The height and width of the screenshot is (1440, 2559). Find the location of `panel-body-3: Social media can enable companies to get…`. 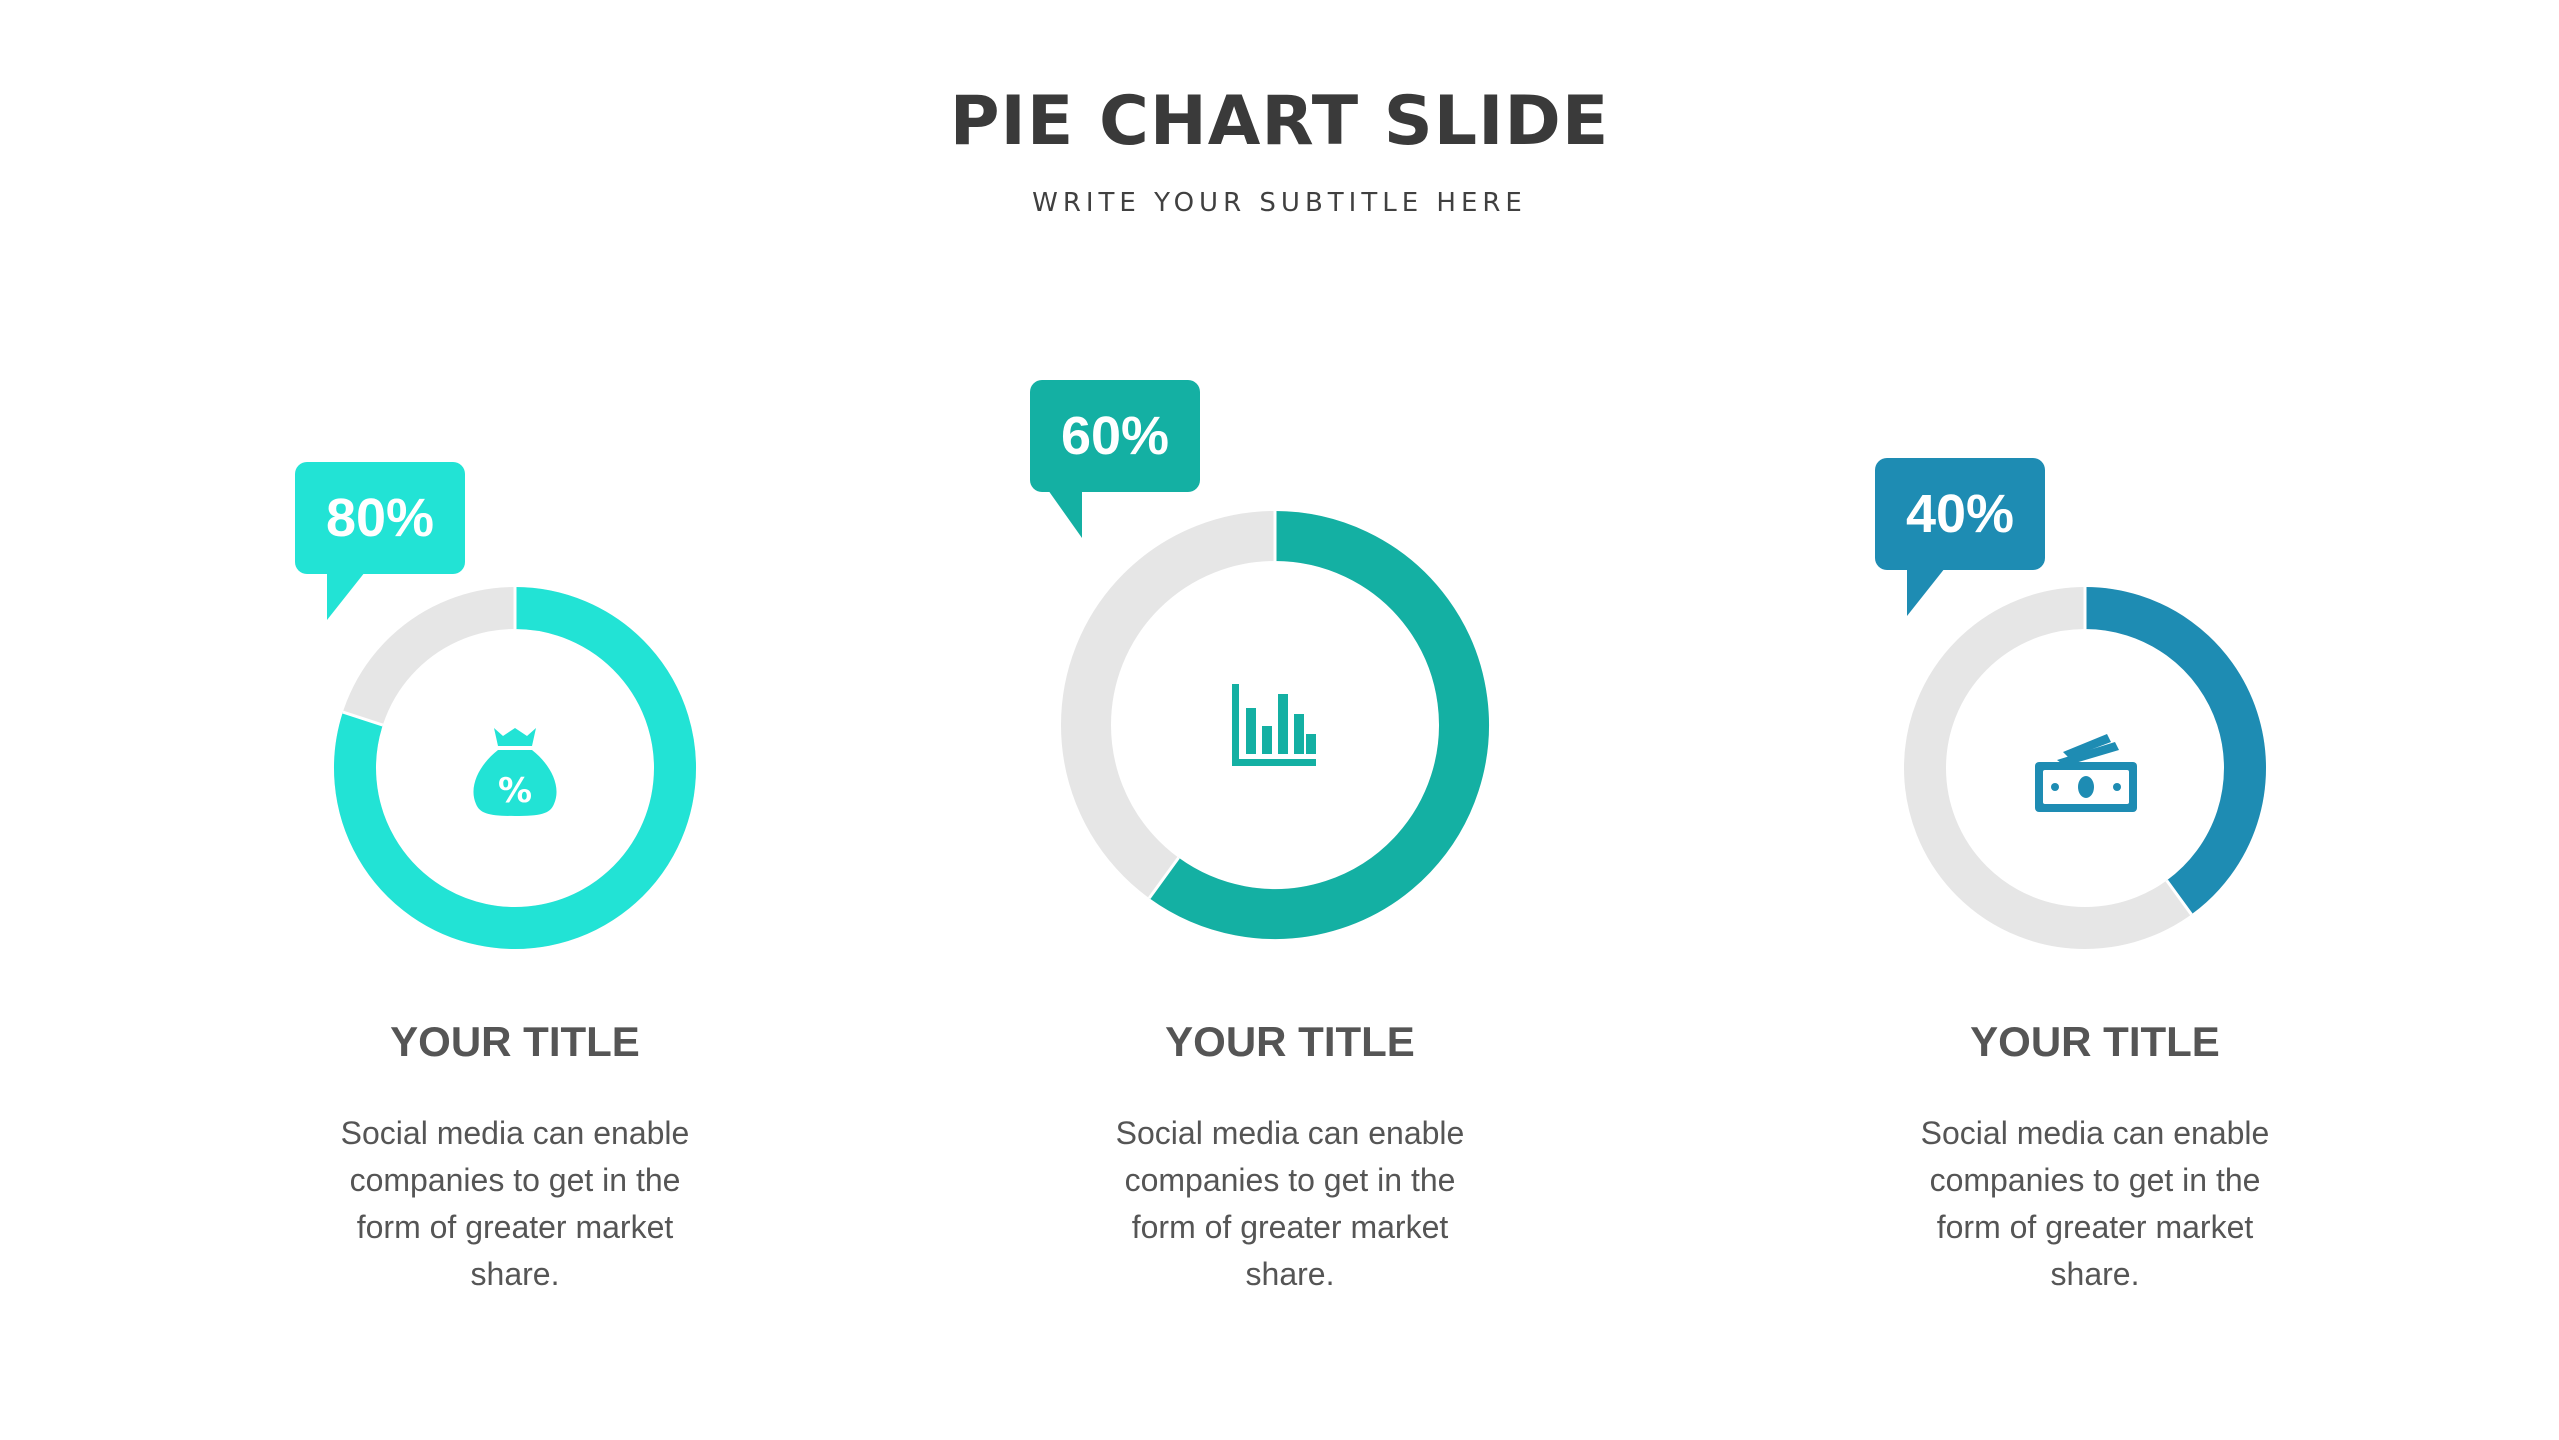

panel-body-3: Social media can enable companies to get… is located at coordinates (2095, 1204).